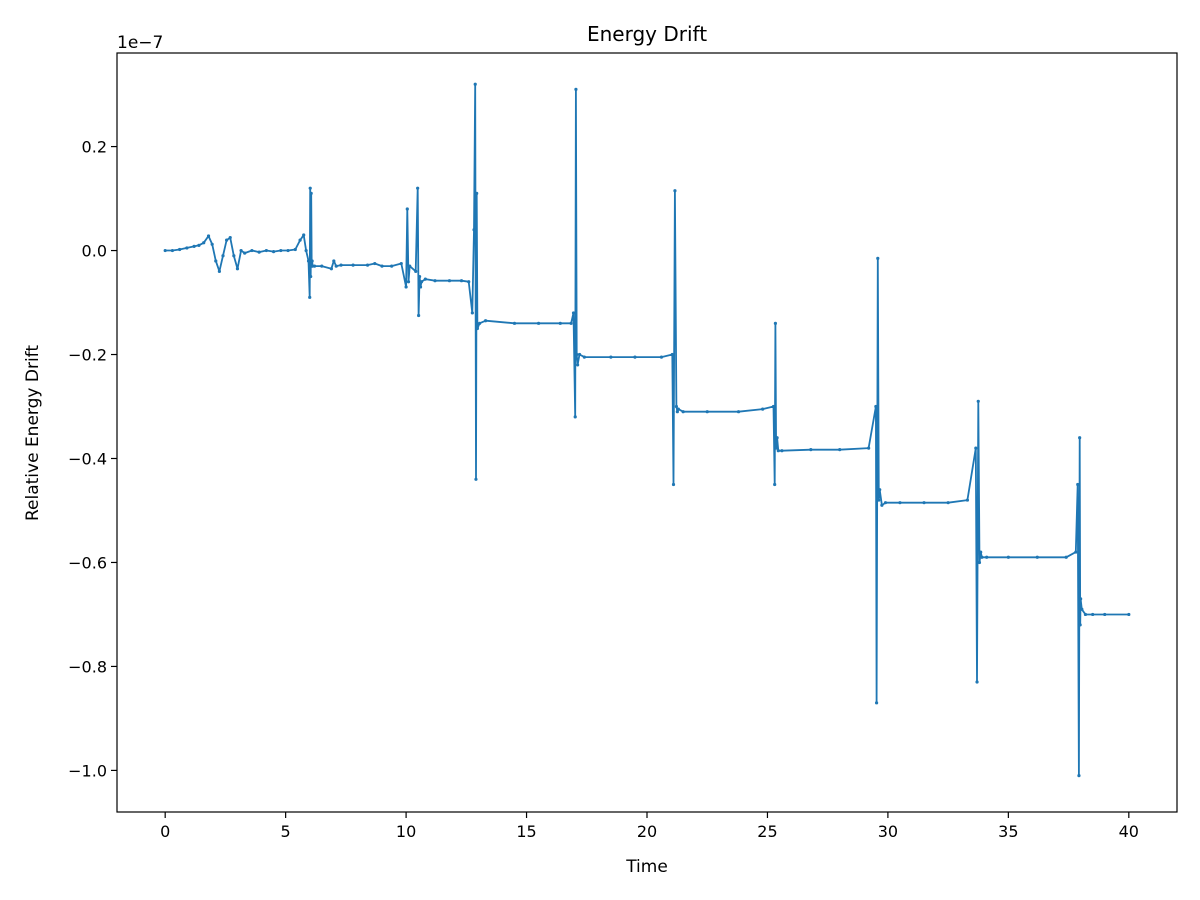 The width and height of the screenshot is (1200, 900). What do you see at coordinates (526, 831) in the screenshot?
I see `x-tick-label: 15` at bounding box center [526, 831].